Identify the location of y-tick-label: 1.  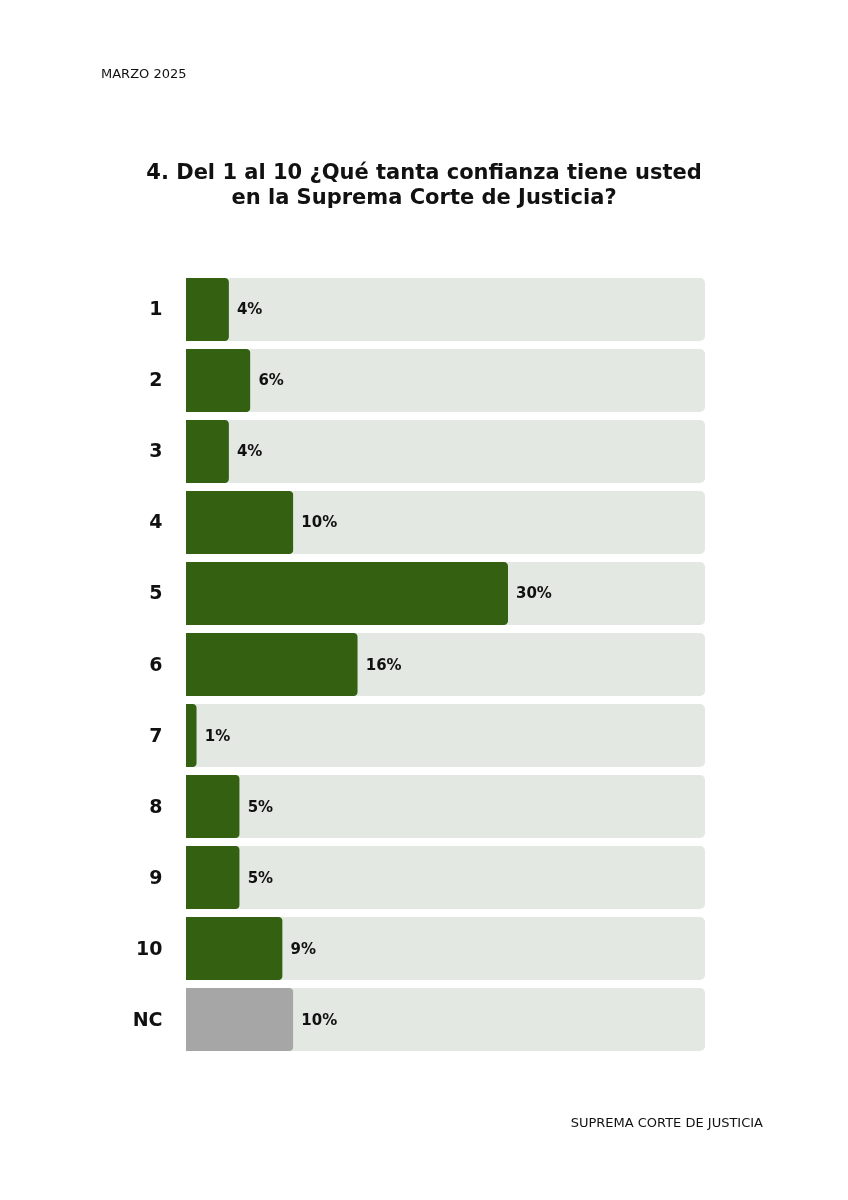
(156, 308).